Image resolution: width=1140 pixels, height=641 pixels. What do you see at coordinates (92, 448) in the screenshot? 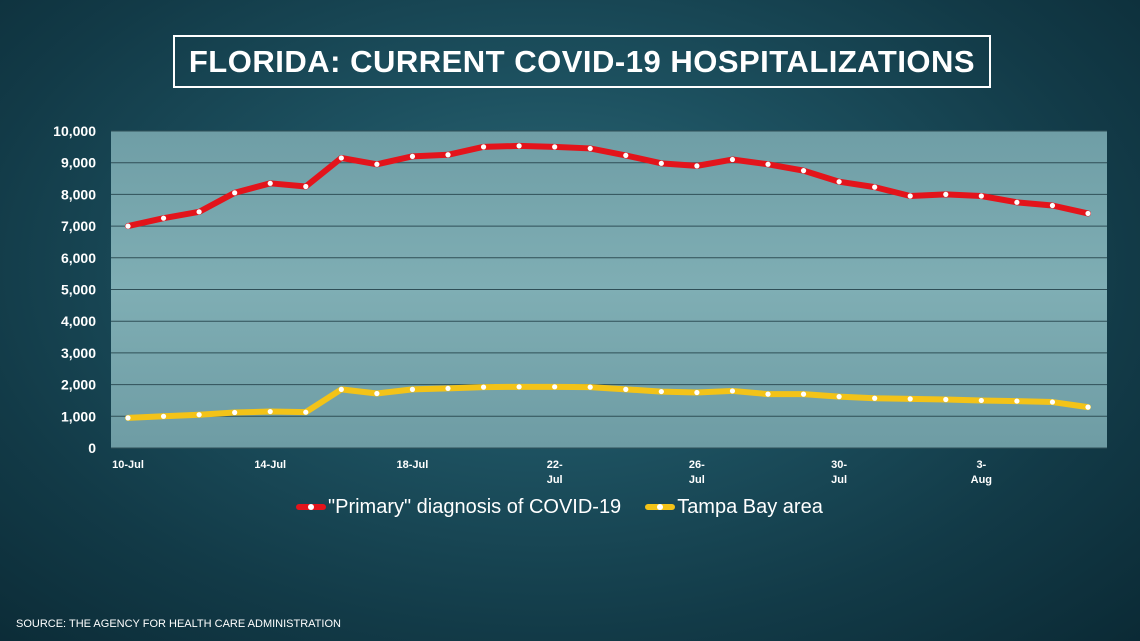
I see `y-tick-label: 0` at bounding box center [92, 448].